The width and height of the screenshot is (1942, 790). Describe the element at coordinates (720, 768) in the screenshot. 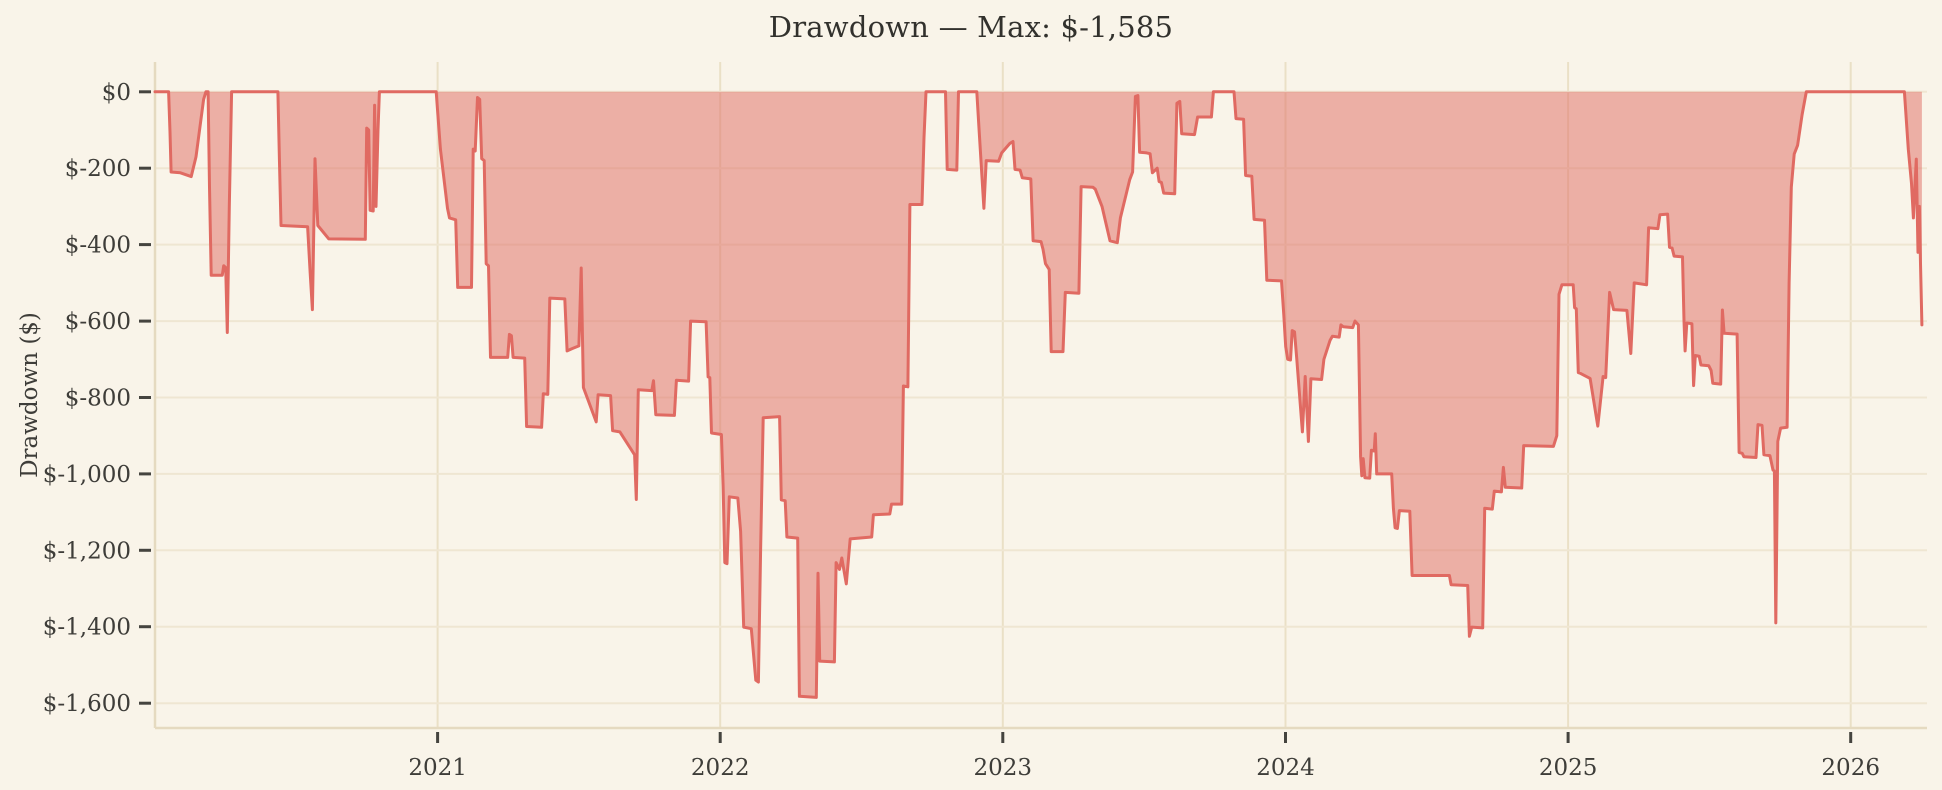

I see `x-tick-label: 2022` at that location.